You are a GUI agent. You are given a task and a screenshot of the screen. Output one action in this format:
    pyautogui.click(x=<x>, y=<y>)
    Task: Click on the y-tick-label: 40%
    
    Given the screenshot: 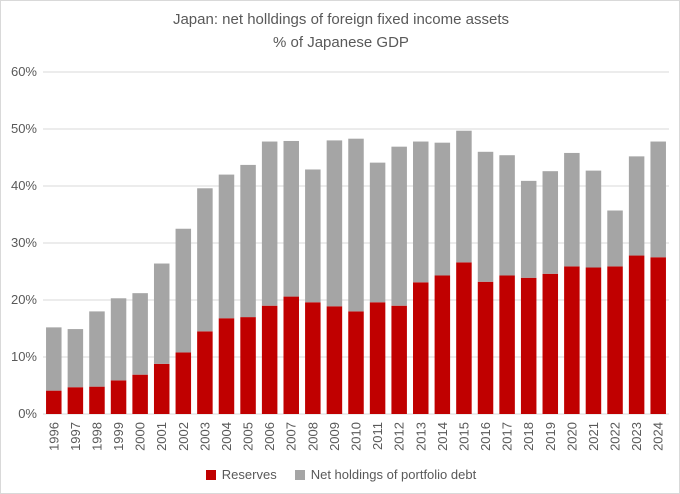 What is the action you would take?
    pyautogui.click(x=24, y=185)
    